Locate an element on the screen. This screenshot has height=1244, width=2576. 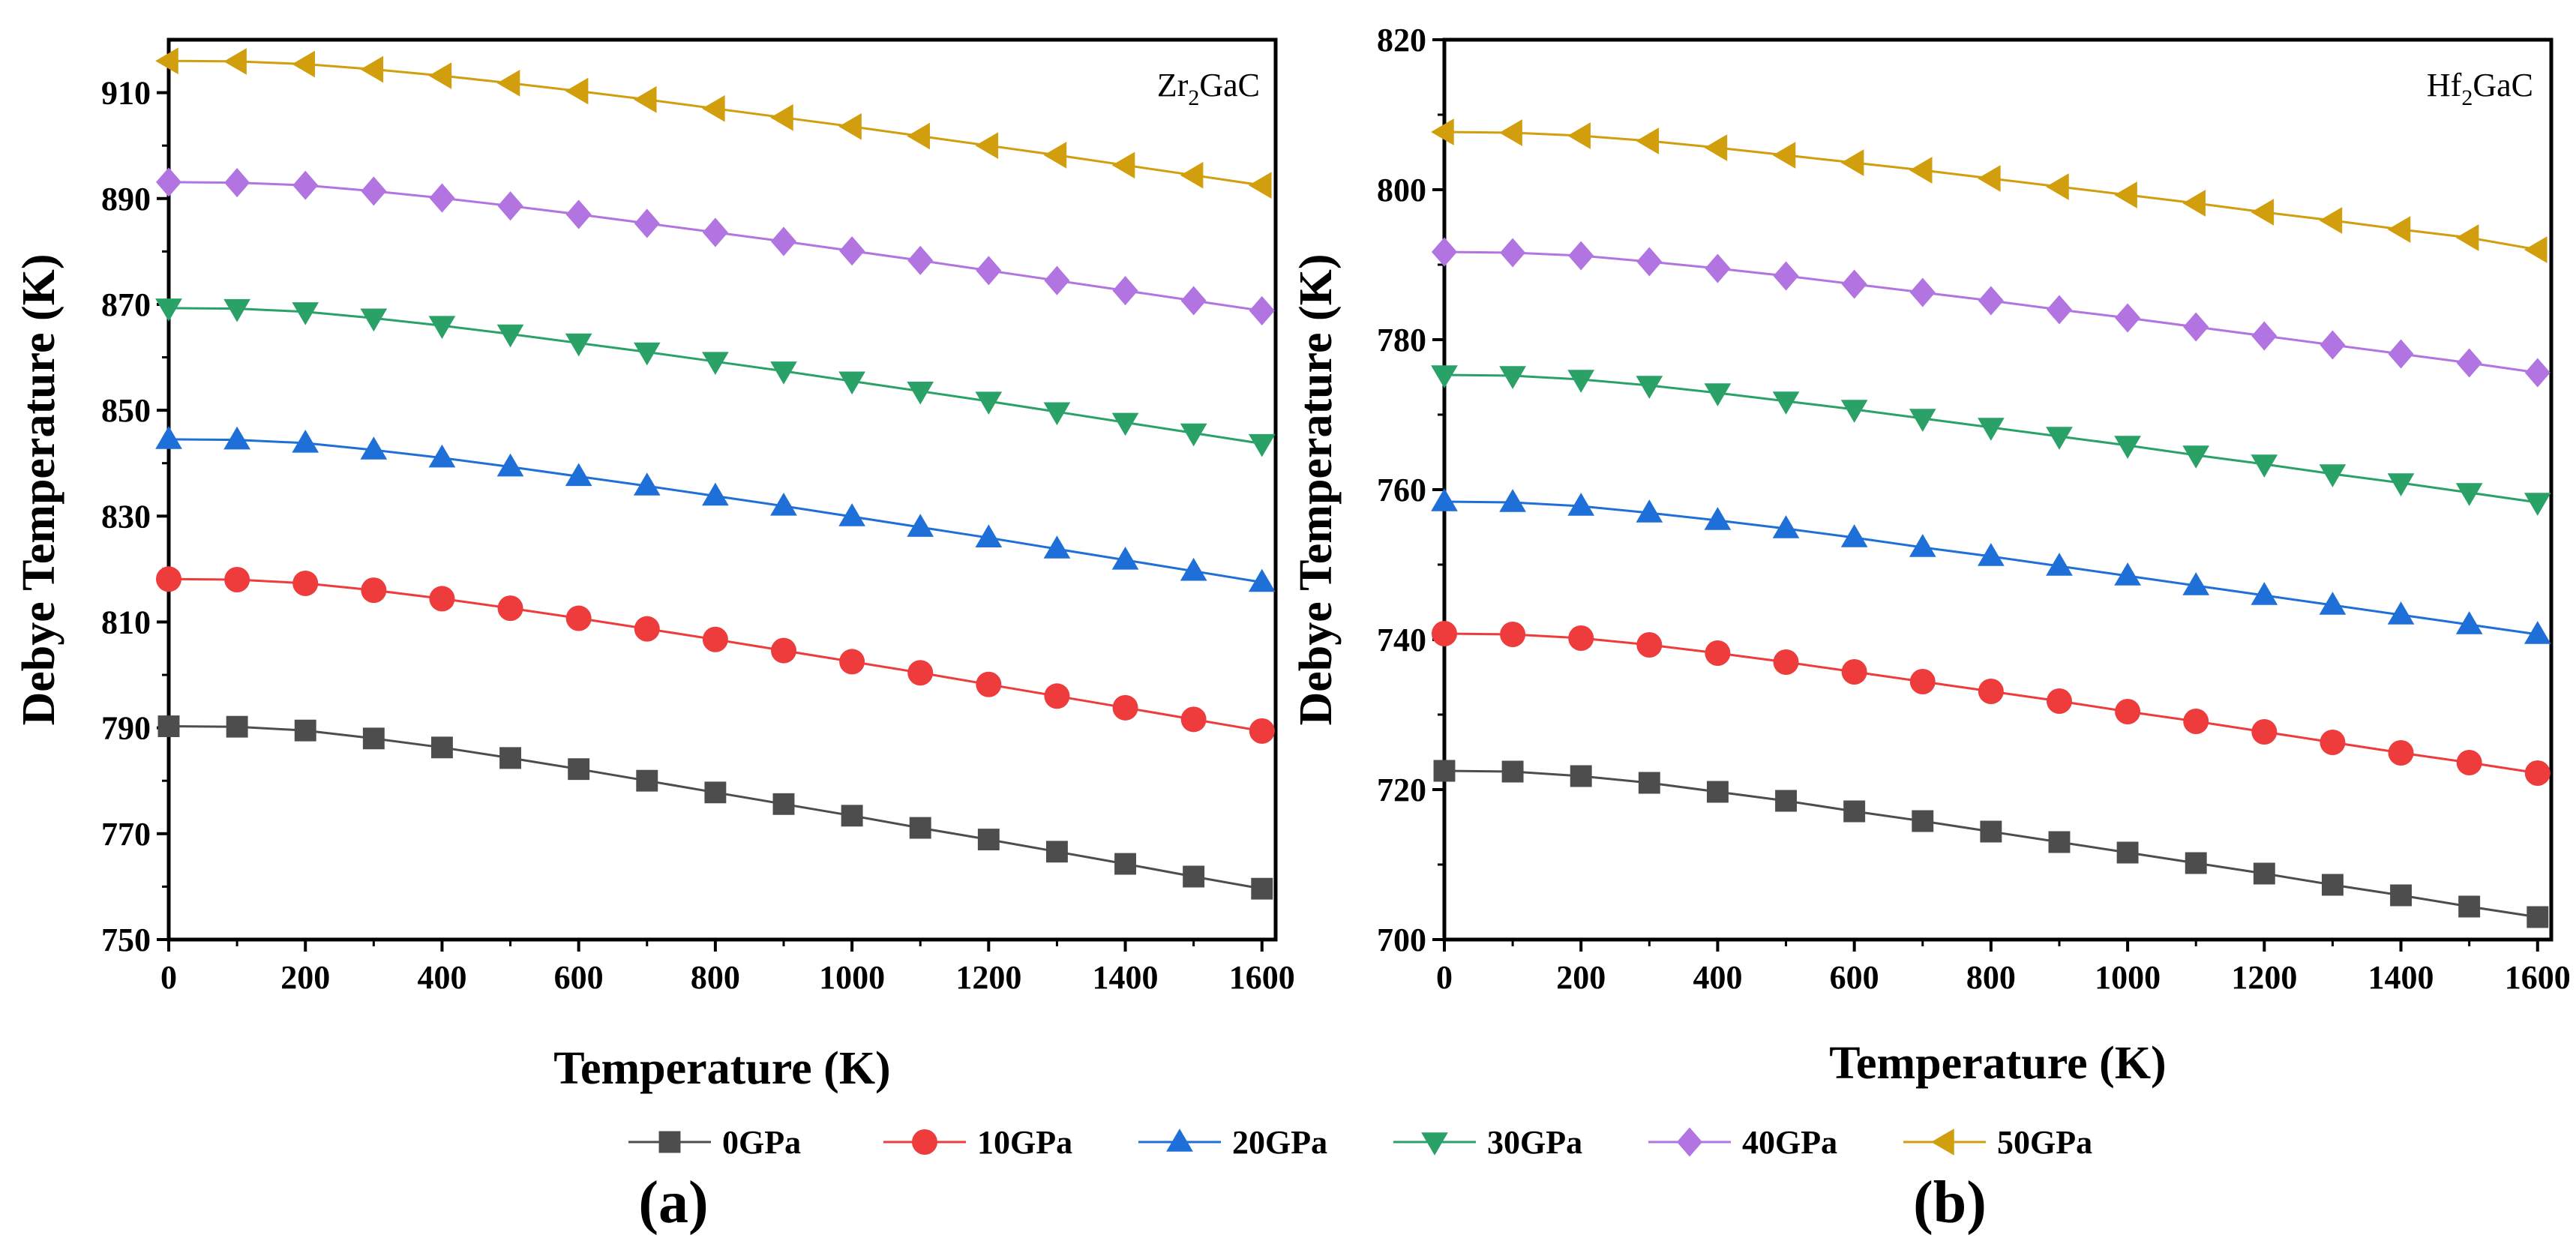
panel-a-x-tick-label: 0 is located at coordinates (169, 977).